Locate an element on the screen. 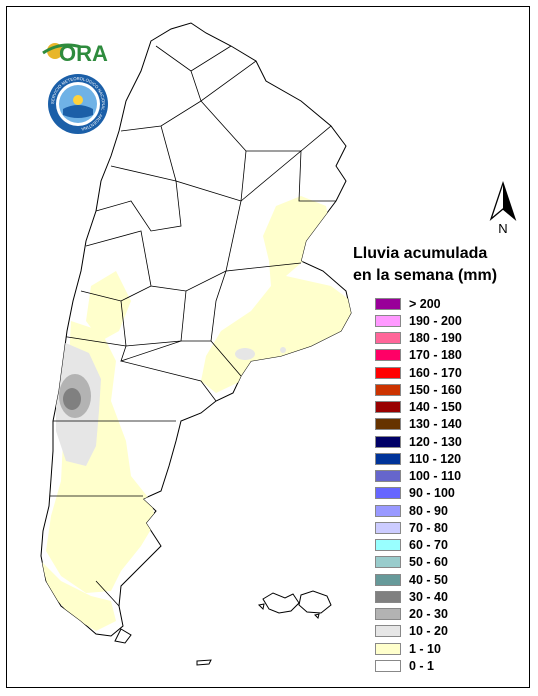 The height and width of the screenshot is (696, 538). legend-item: 110 - 120 is located at coordinates (418, 458).